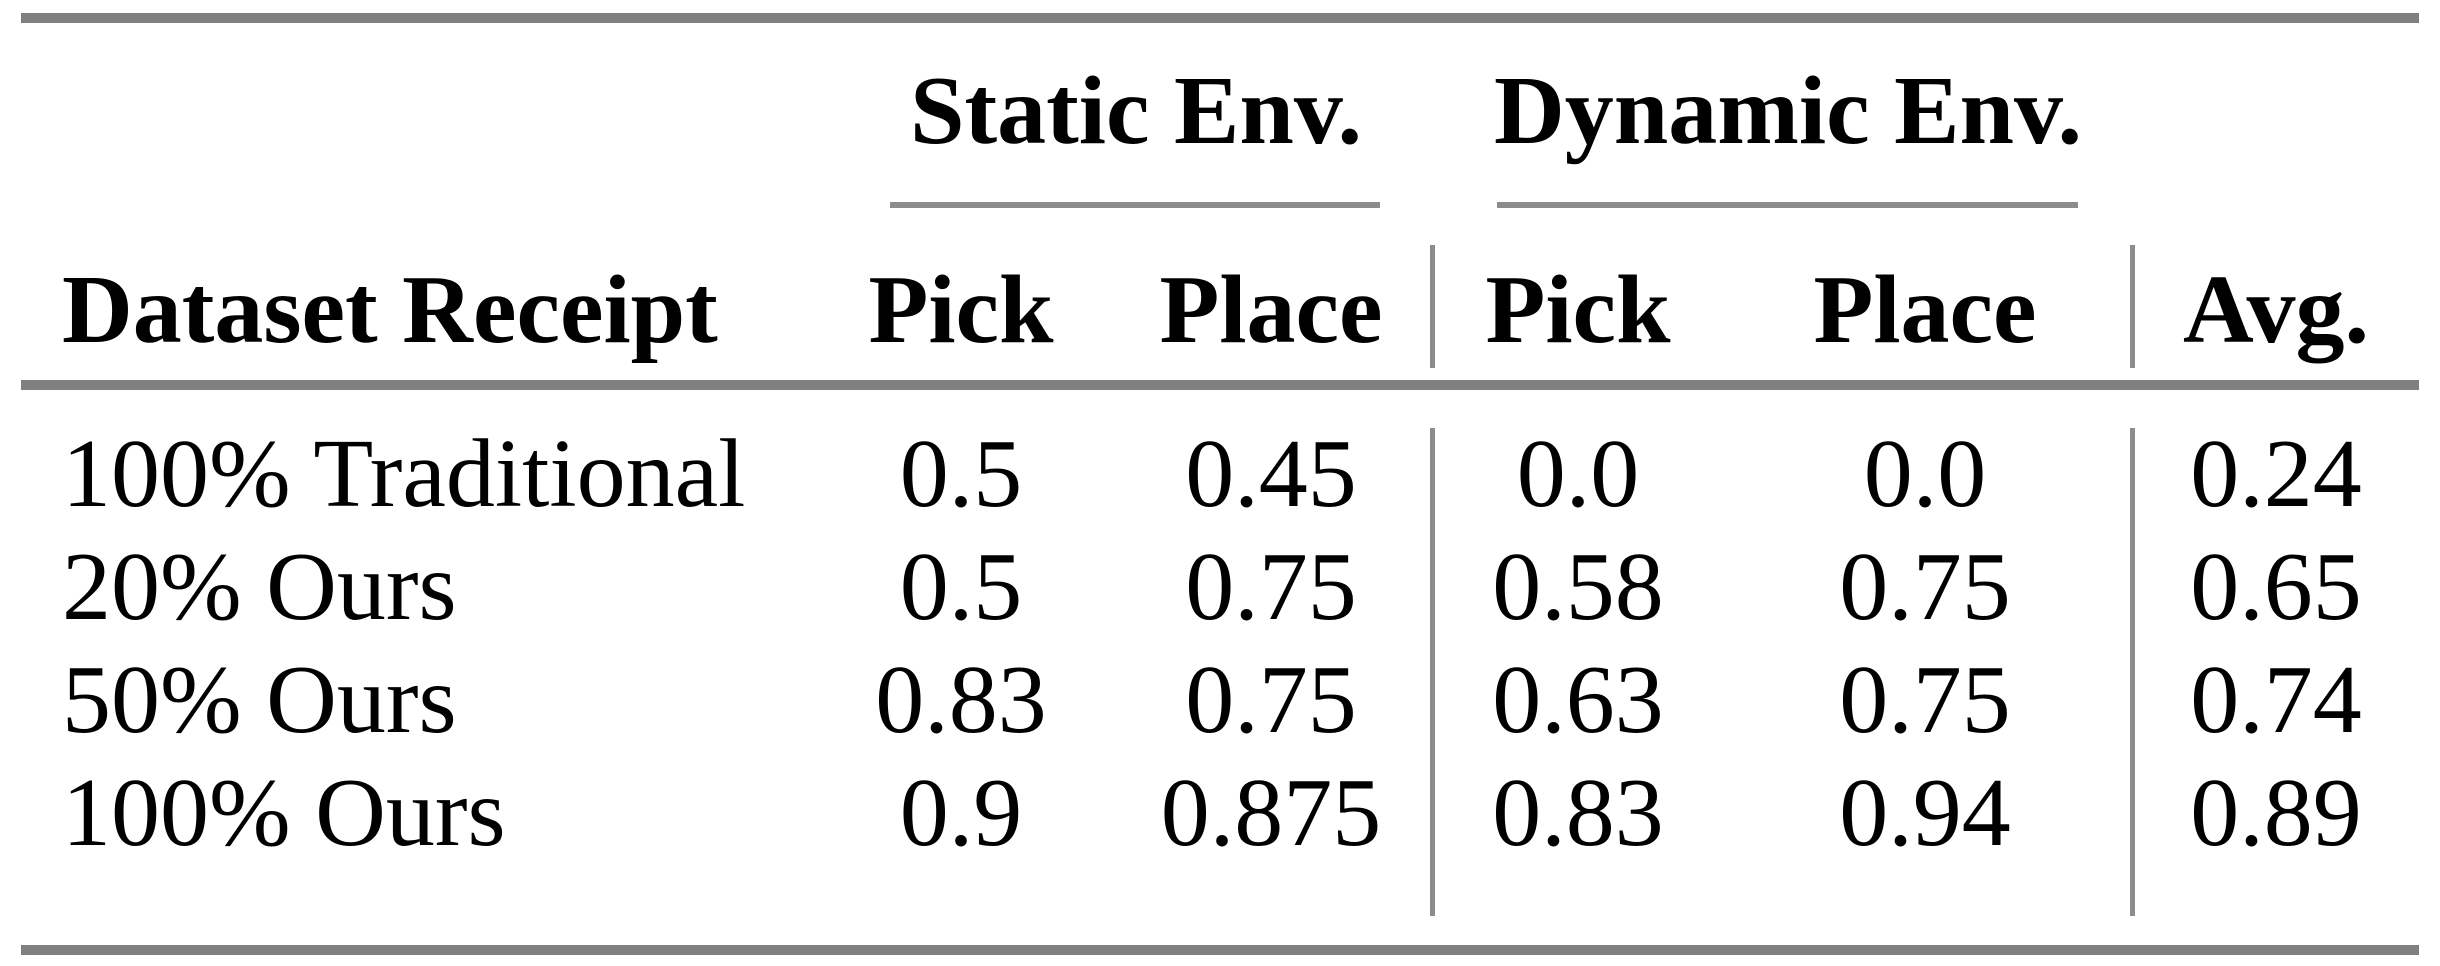  What do you see at coordinates (404, 474) in the screenshot?
I see `row-label: 100% Traditional` at bounding box center [404, 474].